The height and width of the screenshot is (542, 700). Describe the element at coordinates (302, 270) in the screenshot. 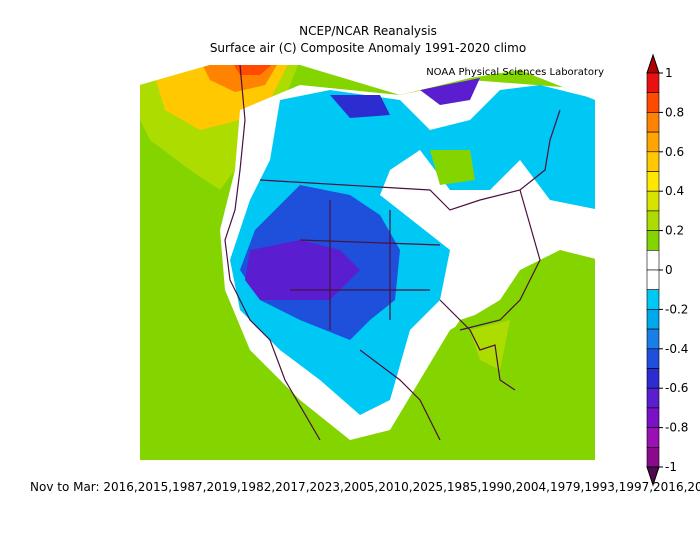

I see `map-purple` at that location.